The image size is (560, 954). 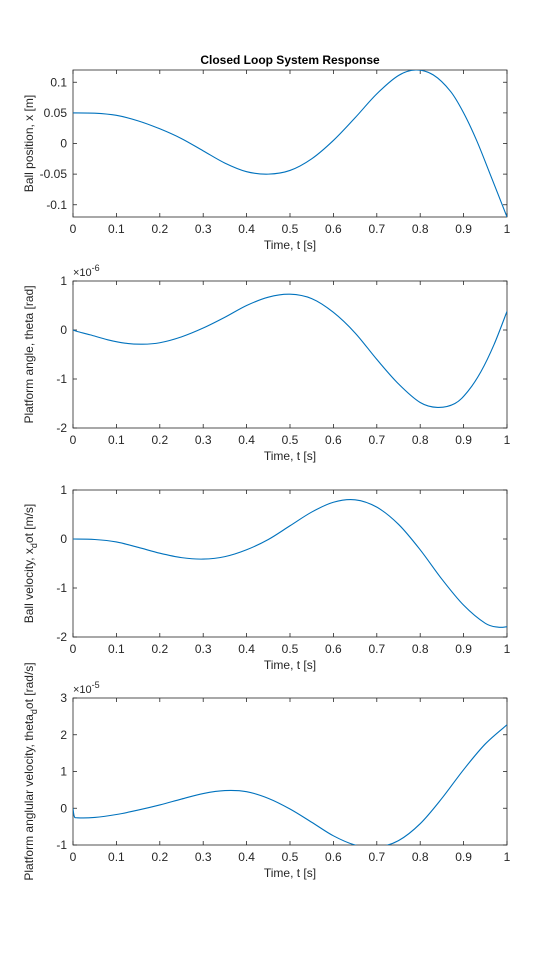 What do you see at coordinates (56, 205) in the screenshot?
I see `y-tick-label: -0.1` at bounding box center [56, 205].